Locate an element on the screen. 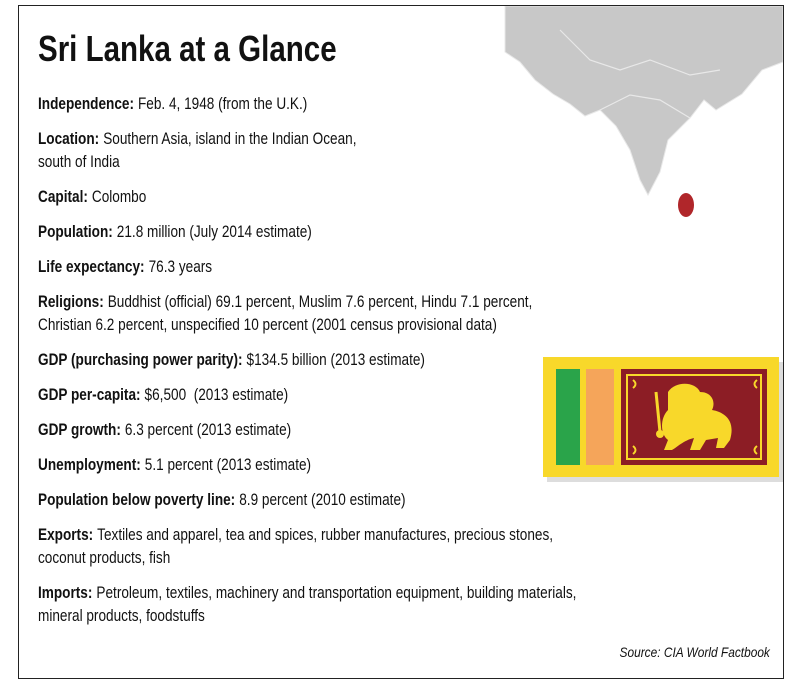  fact-text: 6.3 percent (2013 estimate) is located at coordinates (208, 429).